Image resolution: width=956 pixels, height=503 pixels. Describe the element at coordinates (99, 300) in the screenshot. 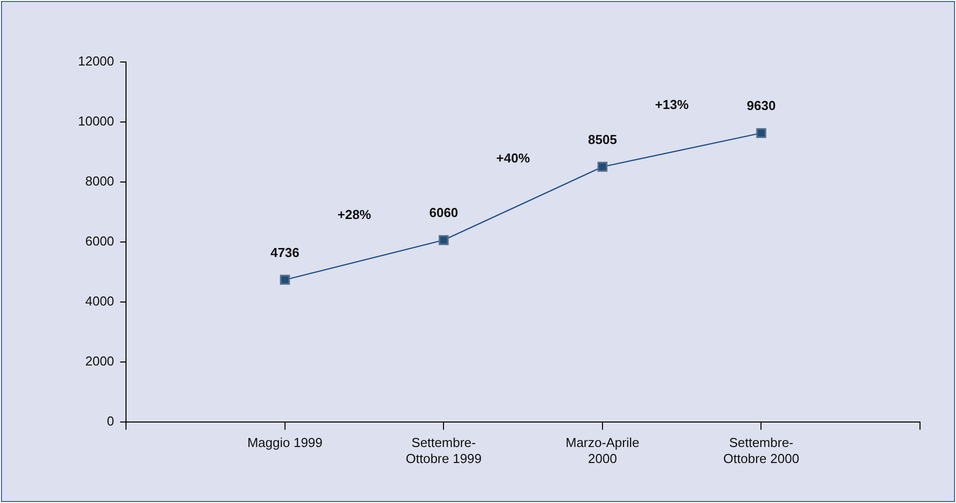

I see `y-tick-label: 4000` at that location.